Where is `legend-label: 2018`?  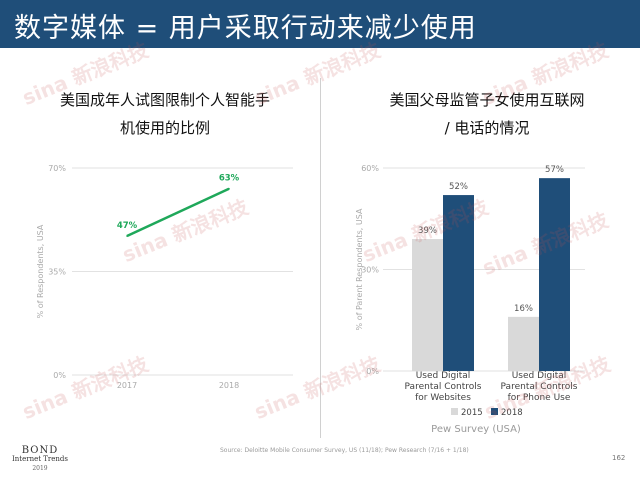
legend-label: 2018 is located at coordinates (512, 413).